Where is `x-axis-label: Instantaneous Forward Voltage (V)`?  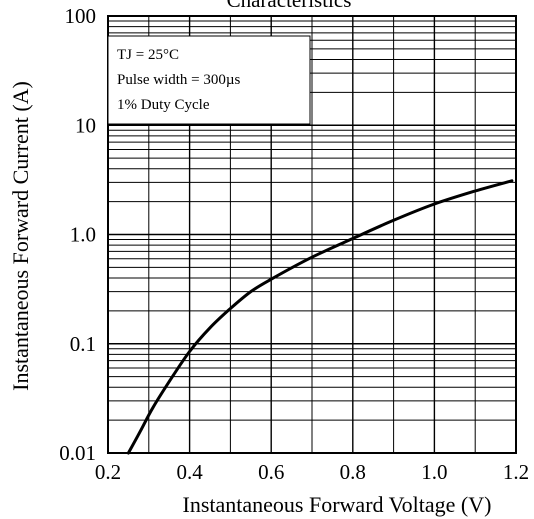
x-axis-label: Instantaneous Forward Voltage (V) is located at coordinates (337, 504).